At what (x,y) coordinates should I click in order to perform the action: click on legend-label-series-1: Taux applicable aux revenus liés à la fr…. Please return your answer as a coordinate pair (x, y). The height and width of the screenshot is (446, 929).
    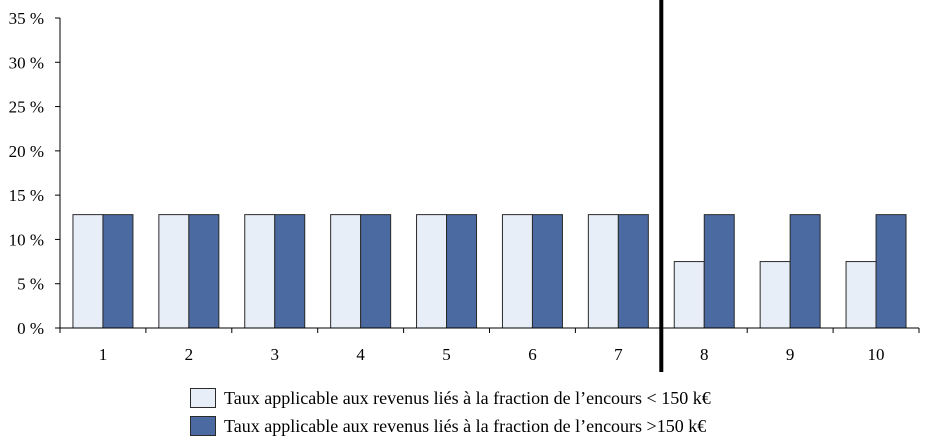
    Looking at the image, I should click on (467, 397).